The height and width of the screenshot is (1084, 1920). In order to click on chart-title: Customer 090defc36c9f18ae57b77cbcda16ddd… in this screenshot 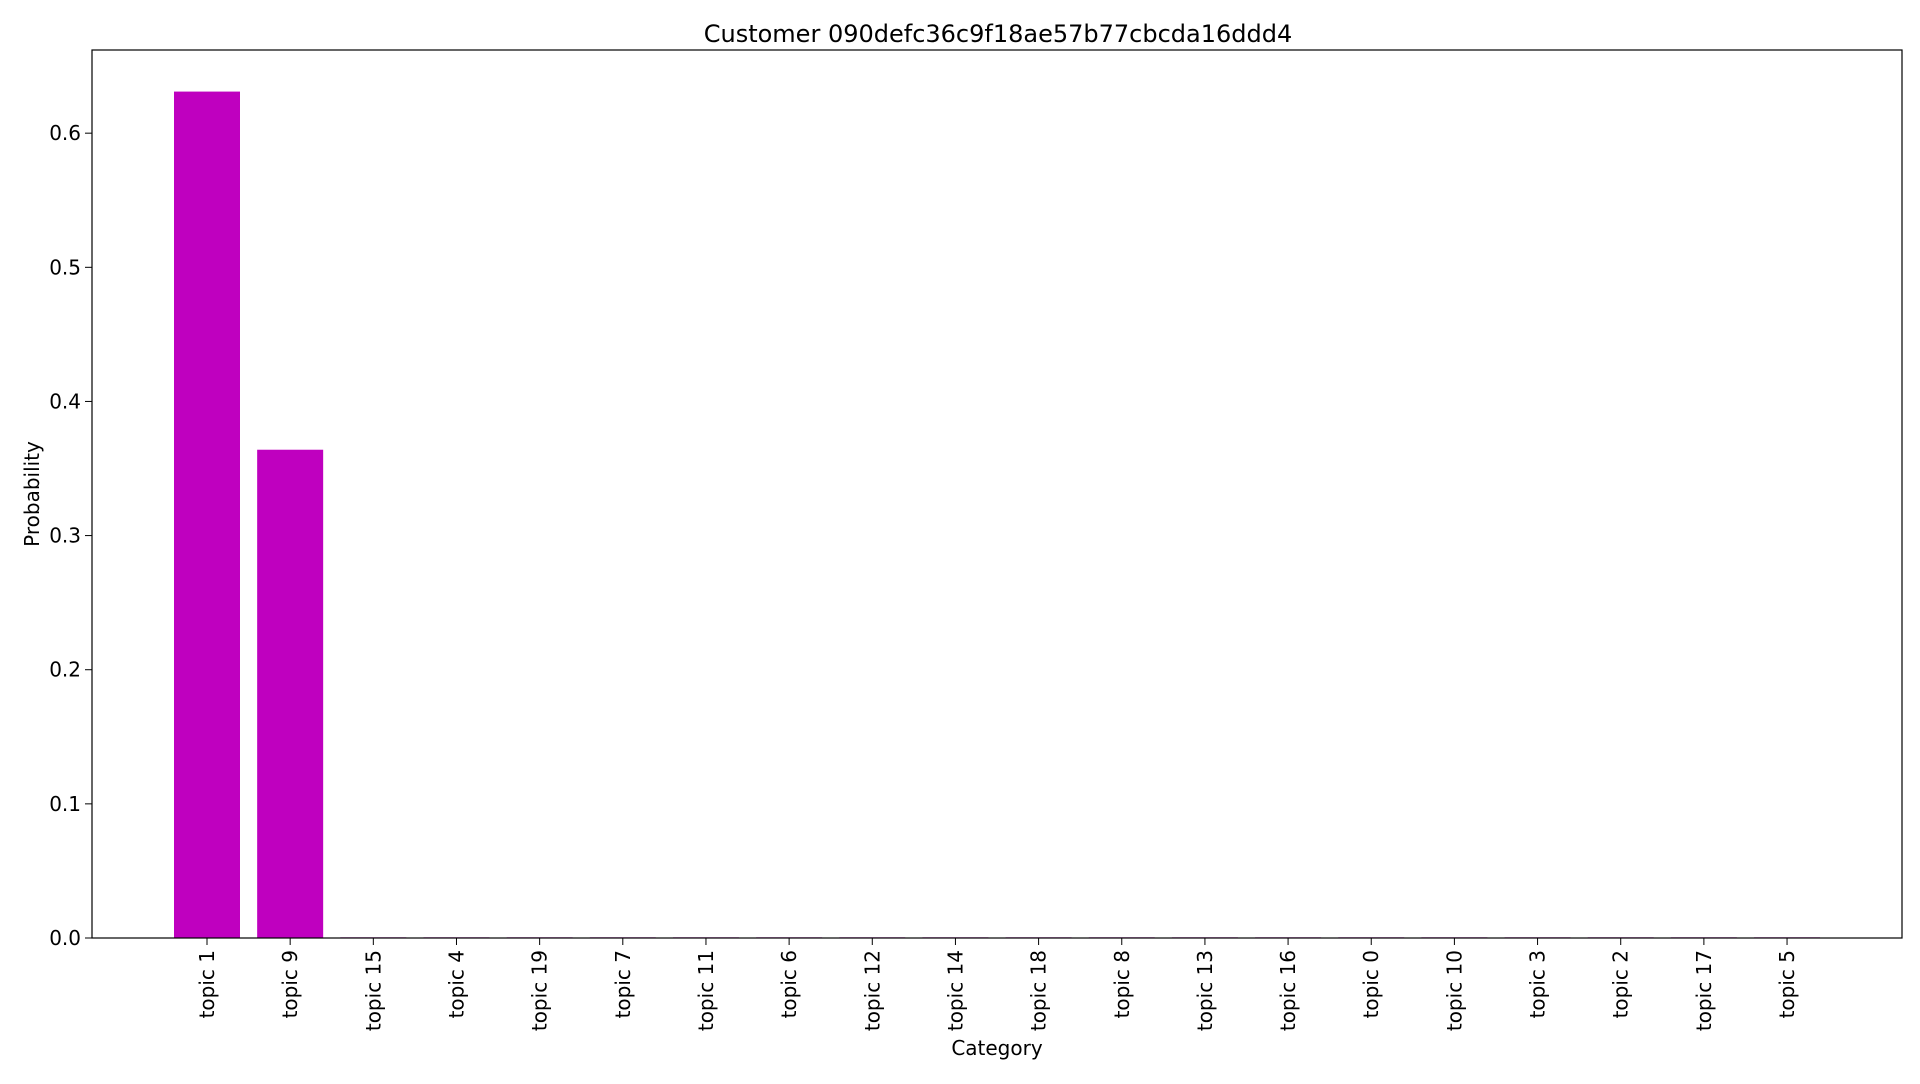, I will do `click(998, 34)`.